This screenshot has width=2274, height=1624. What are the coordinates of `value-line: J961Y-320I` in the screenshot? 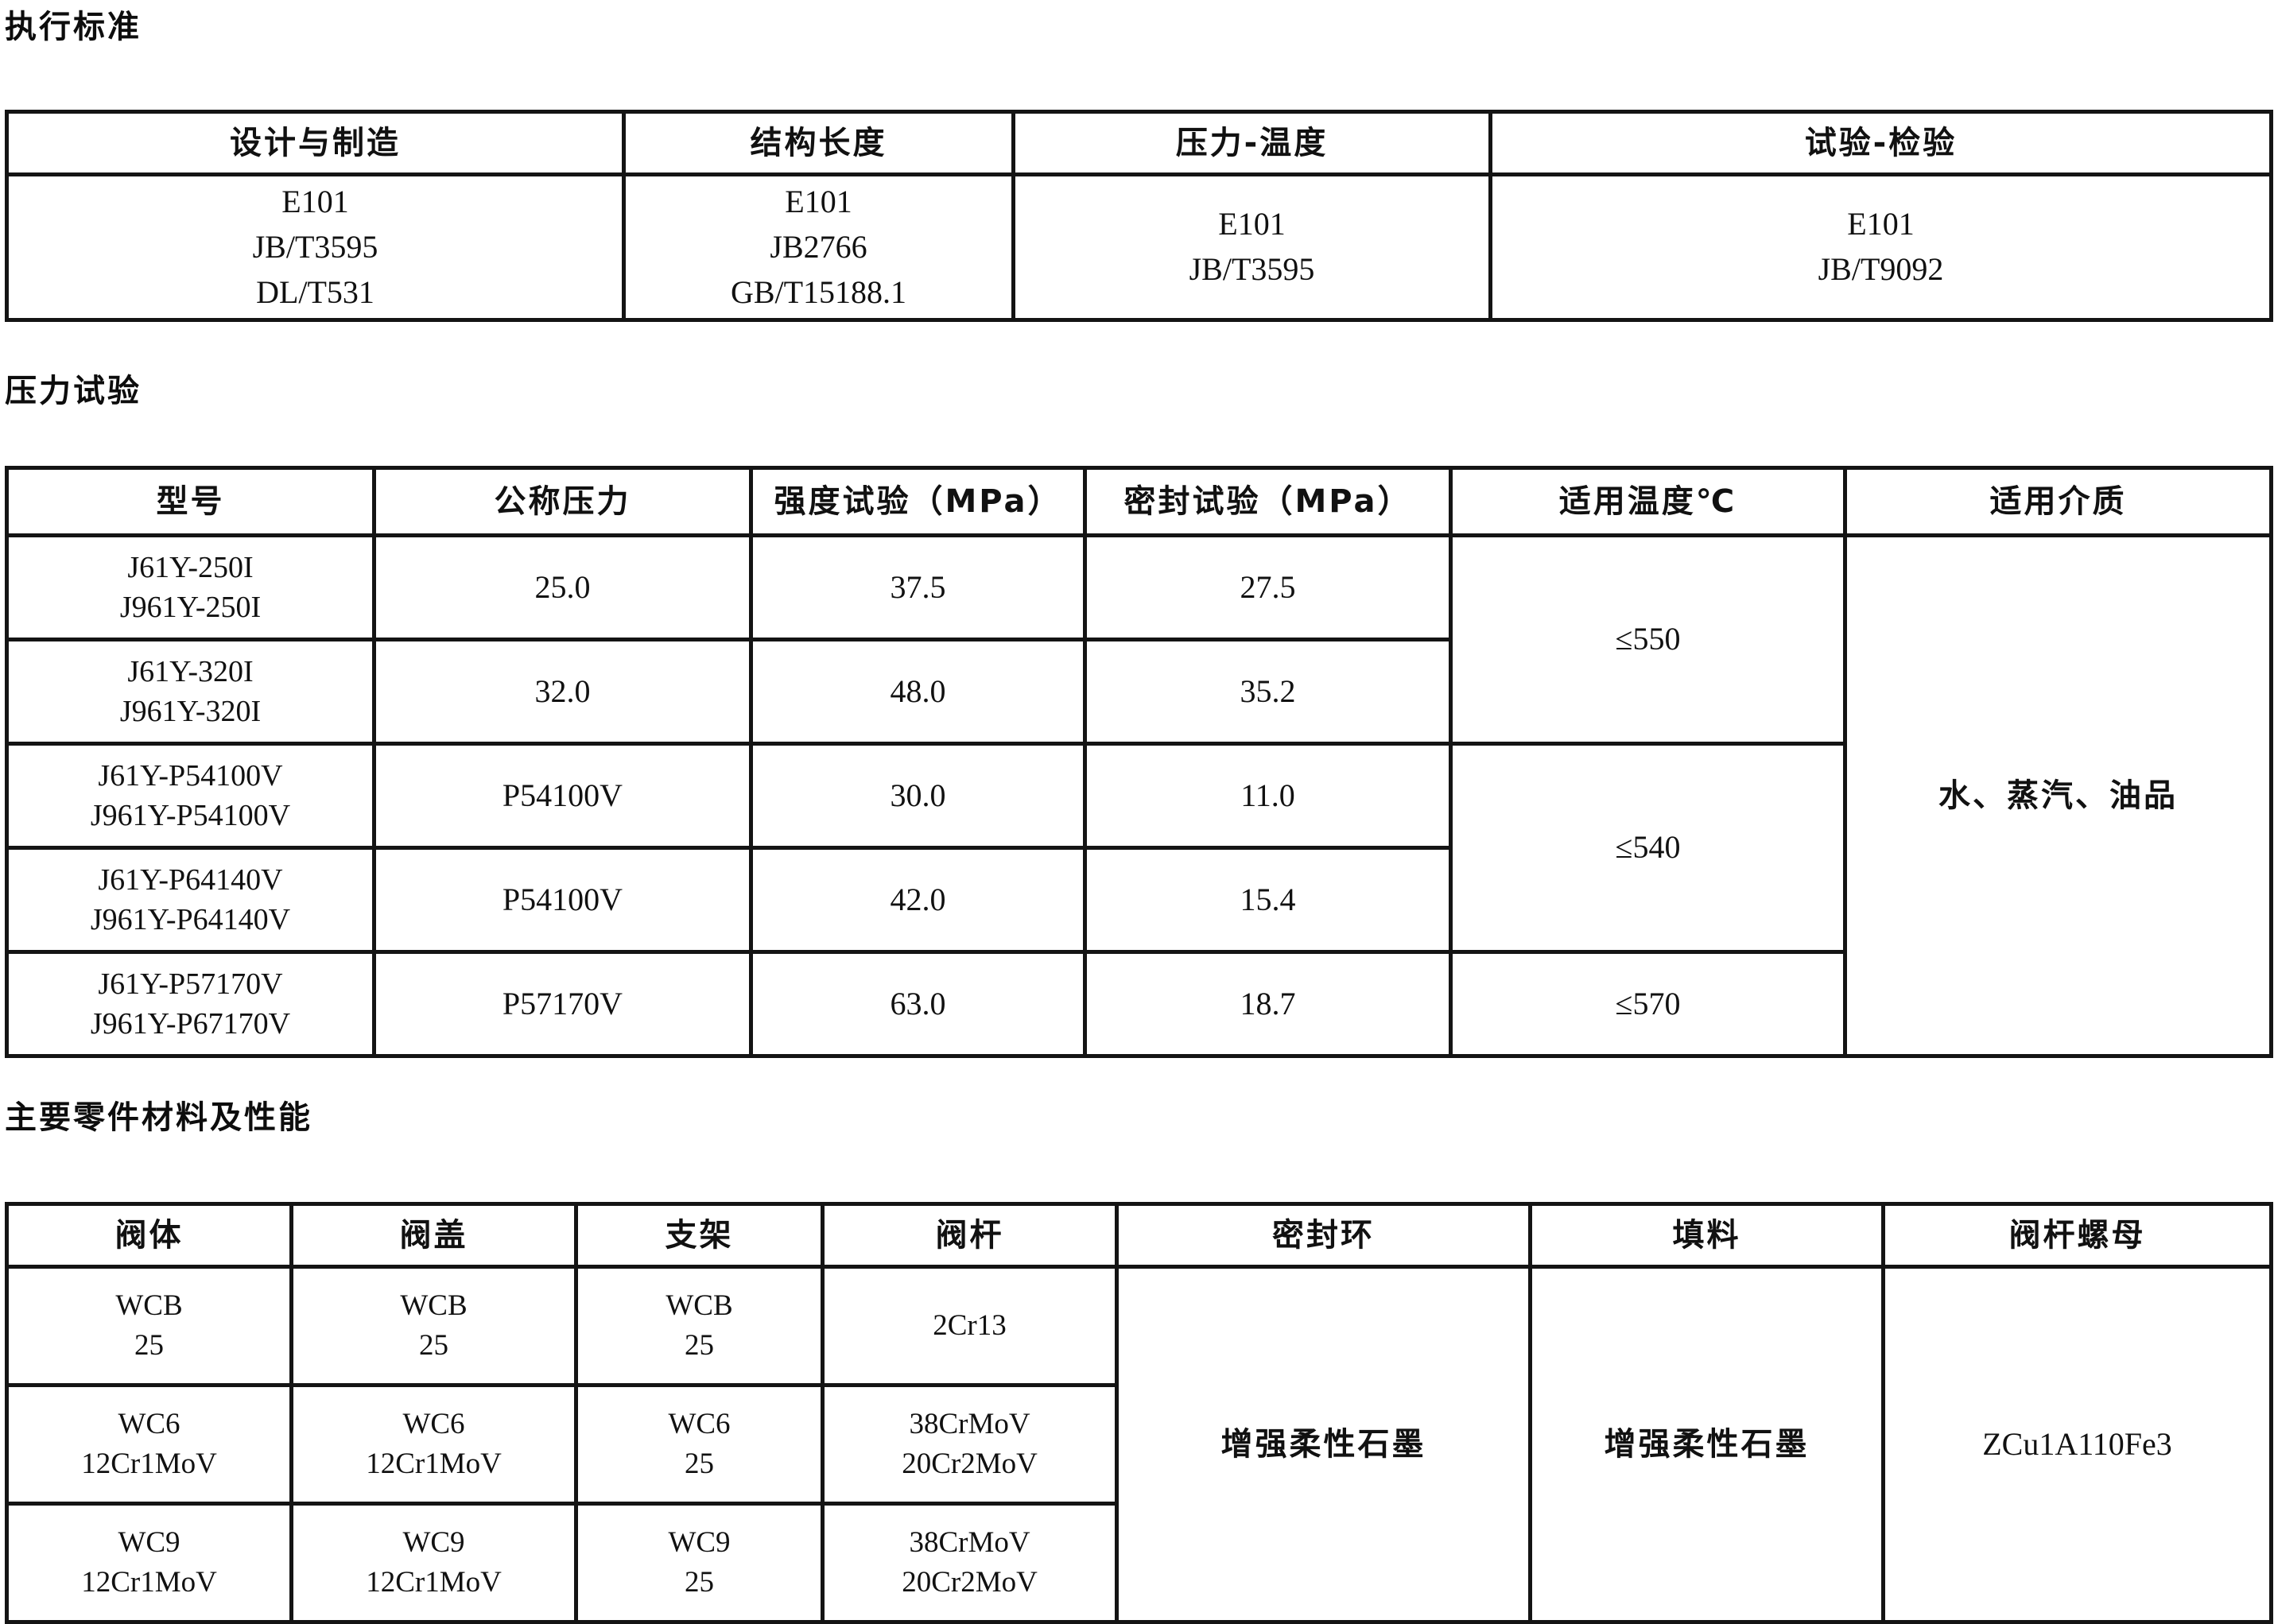 It's located at (190, 711).